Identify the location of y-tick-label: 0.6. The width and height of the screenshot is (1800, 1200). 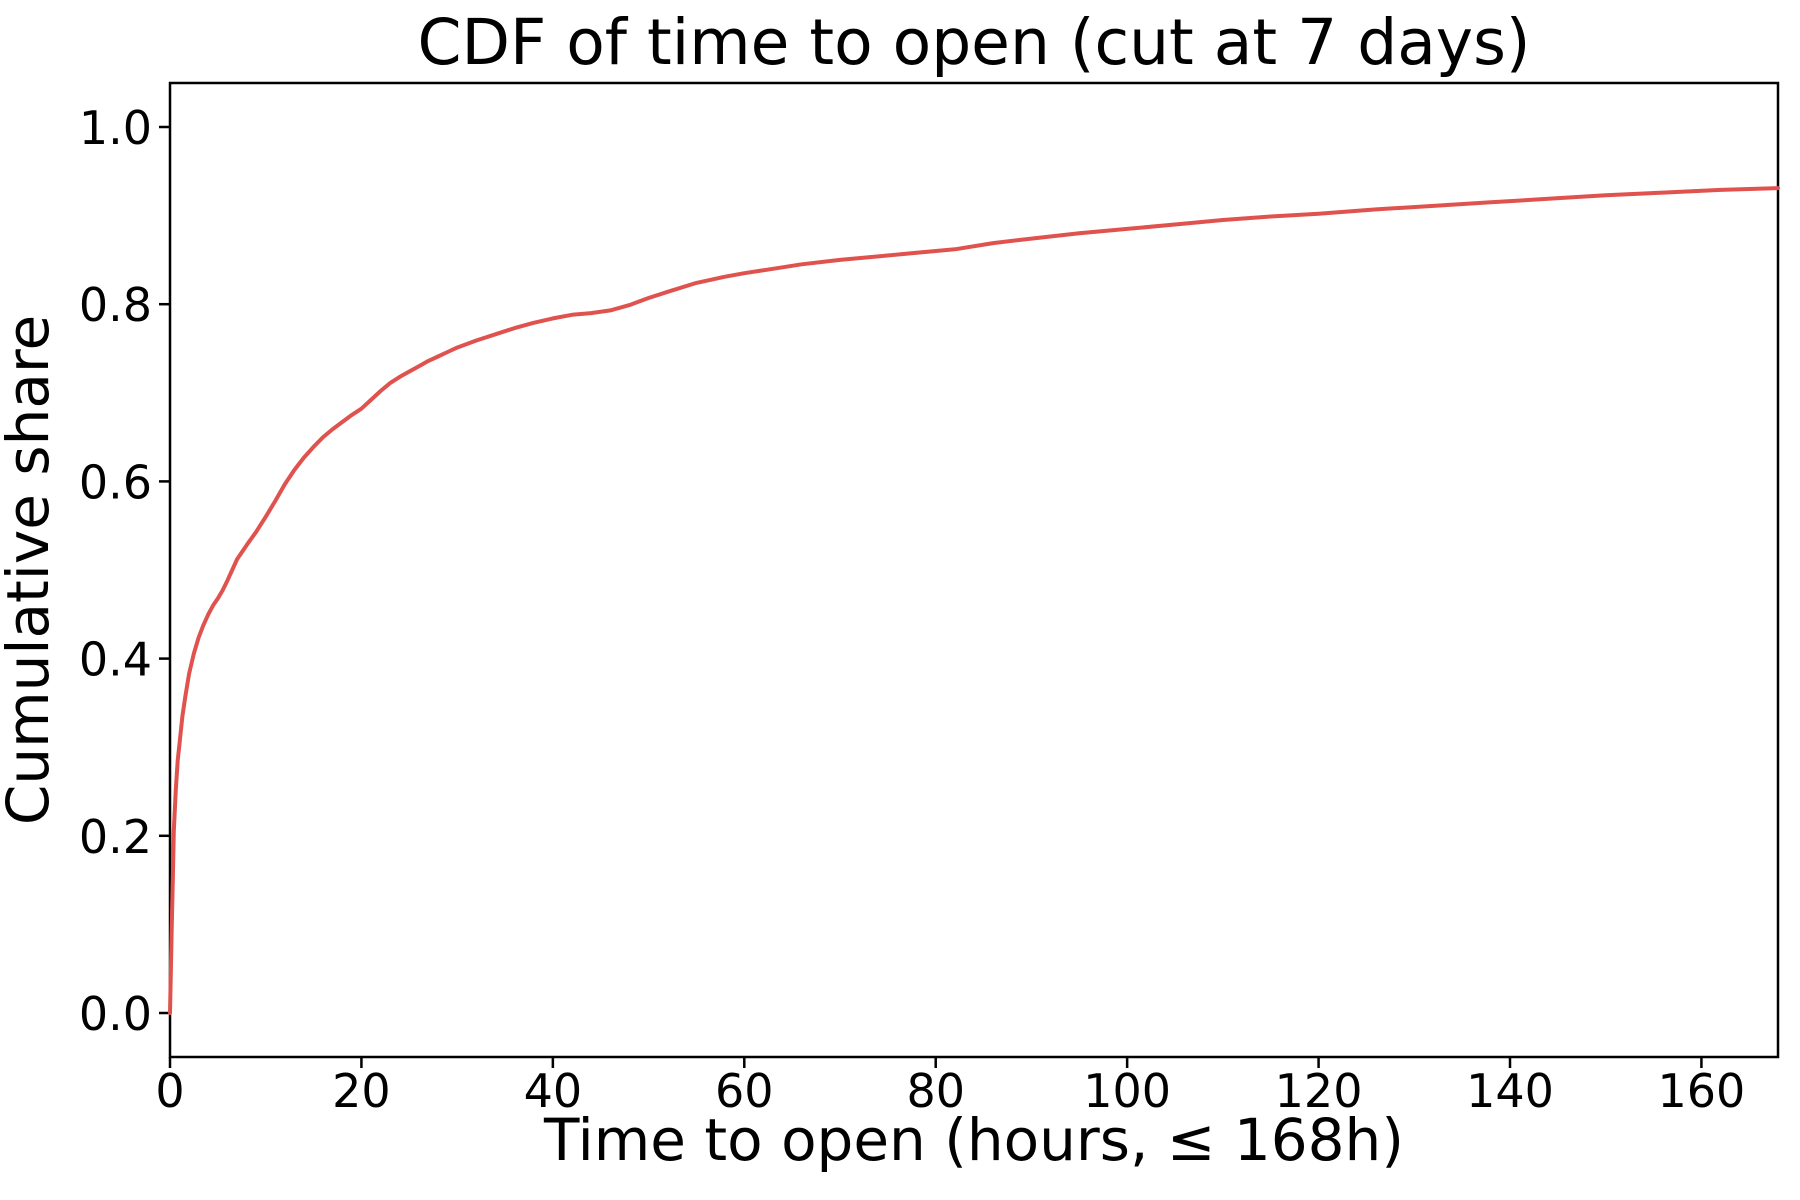
(115, 482).